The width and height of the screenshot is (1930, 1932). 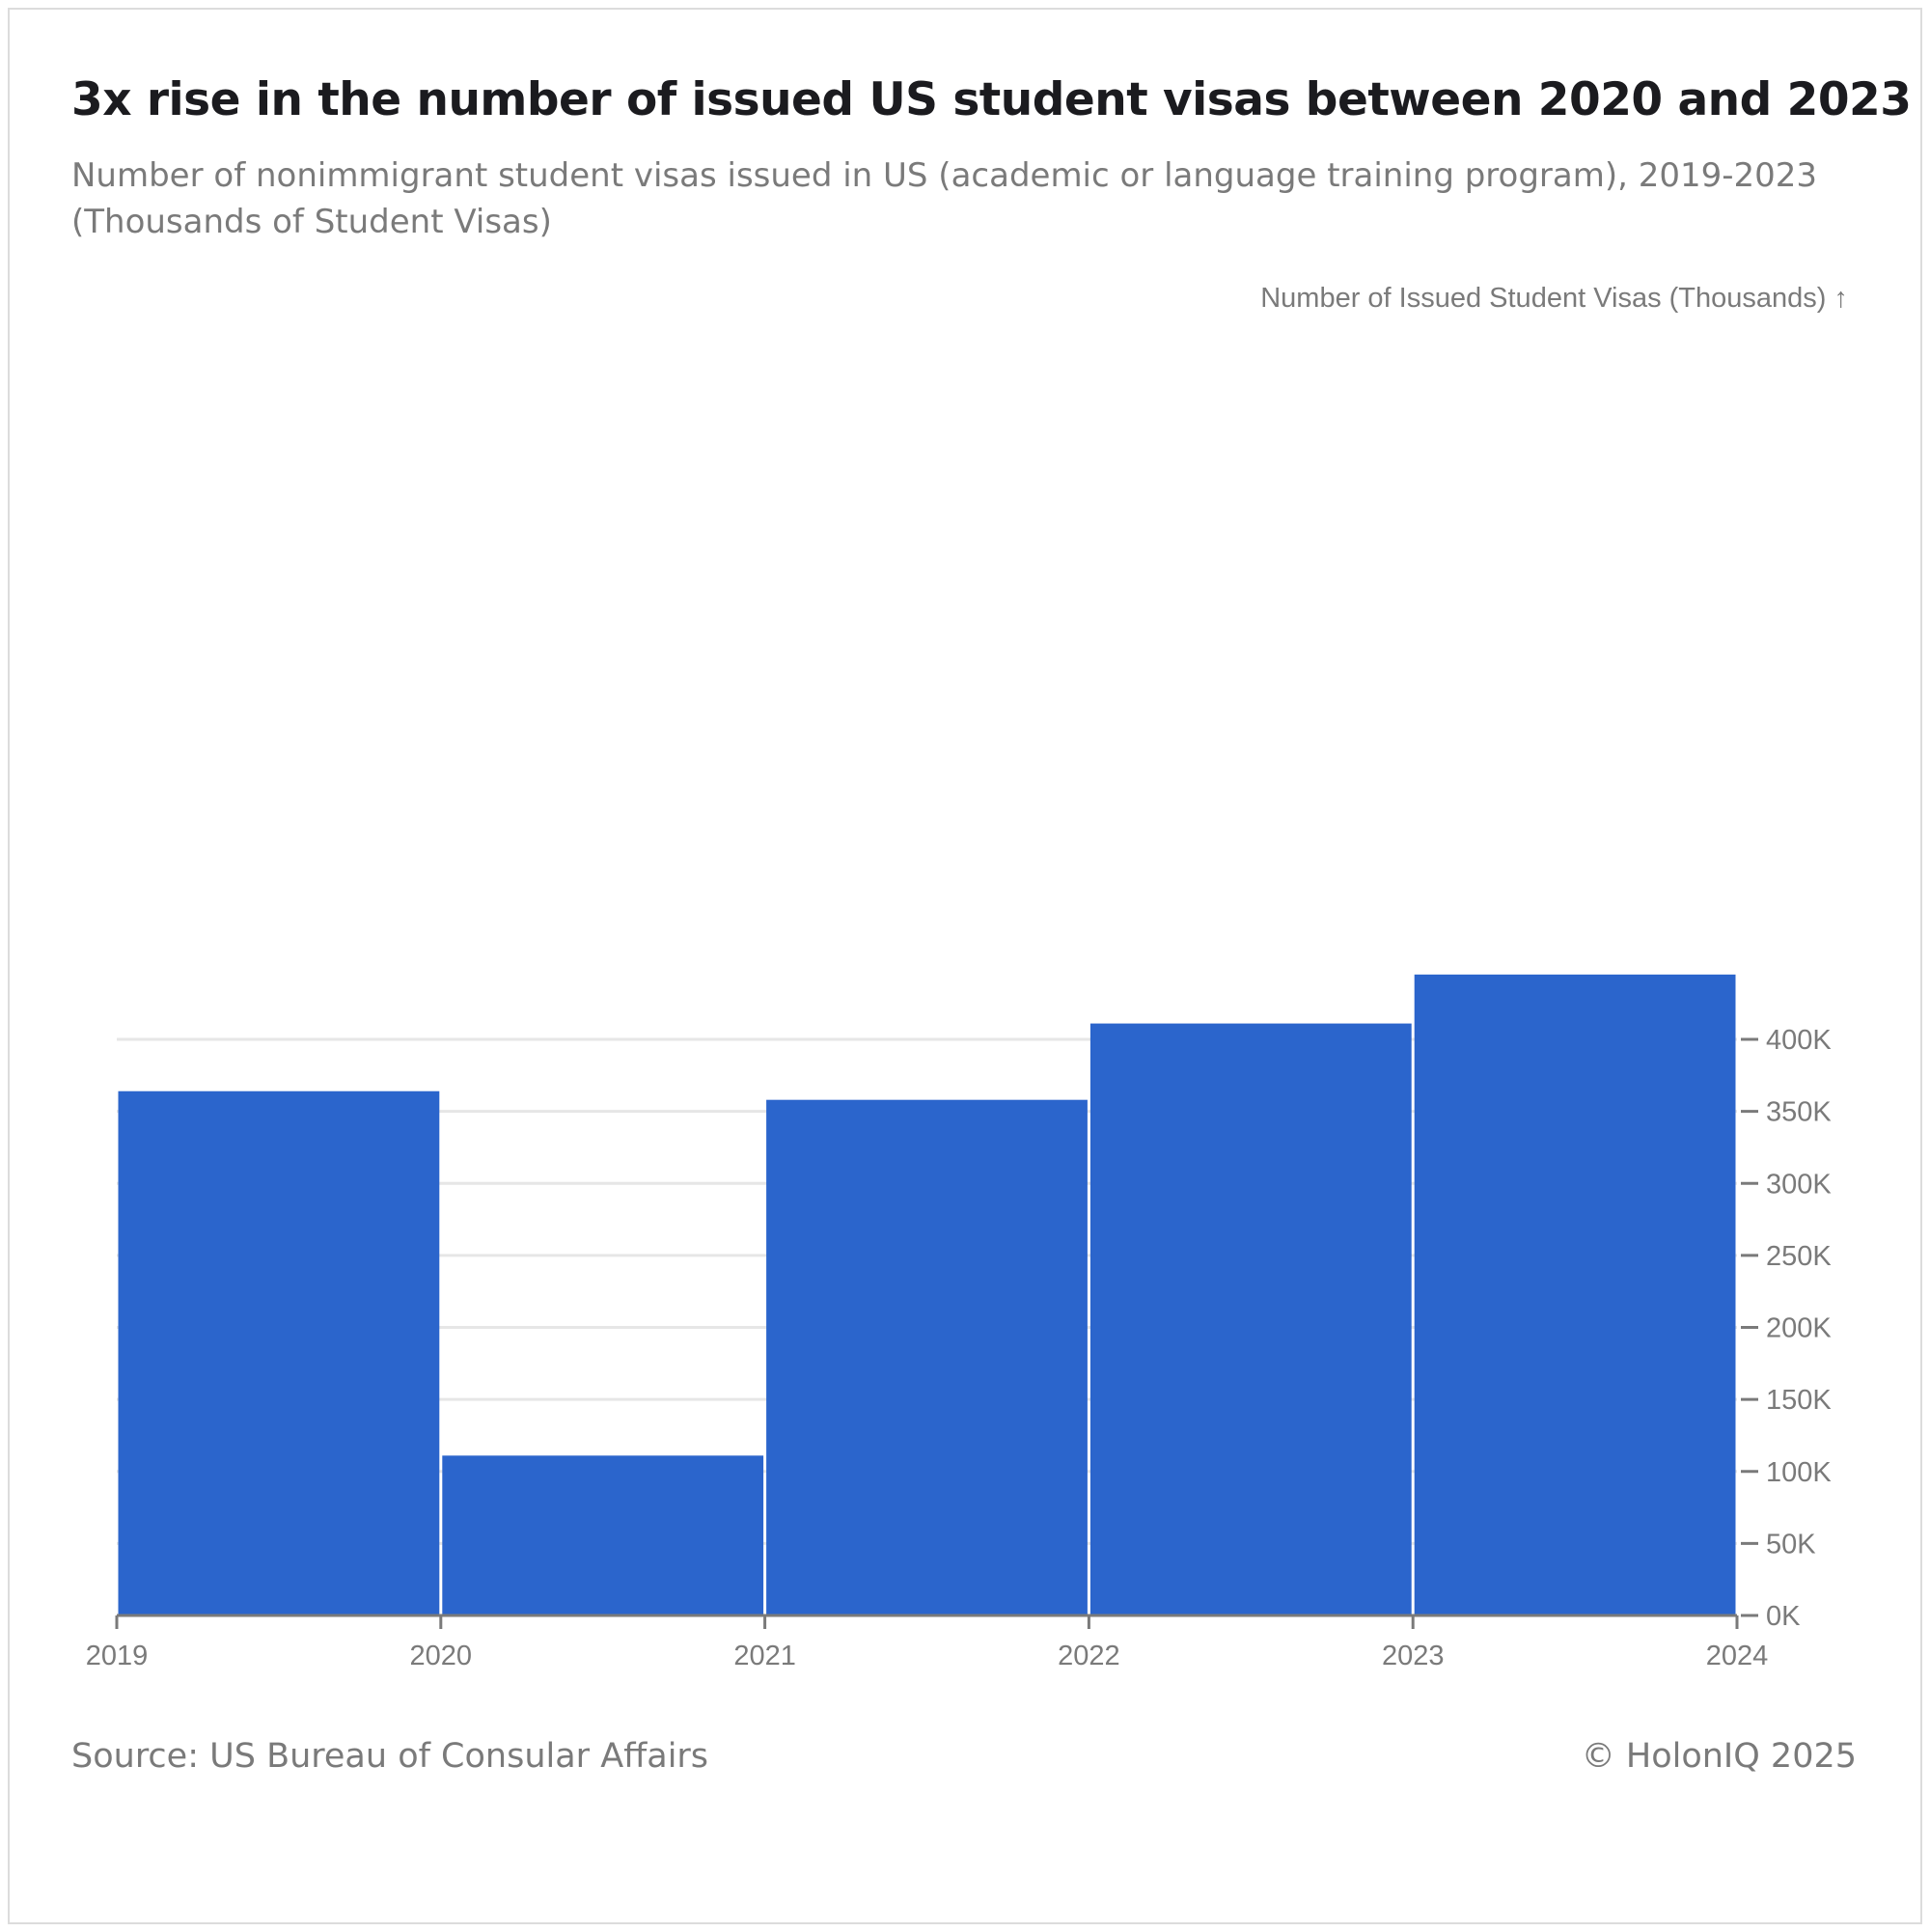 What do you see at coordinates (1799, 1112) in the screenshot?
I see `y-tick-label: 350K` at bounding box center [1799, 1112].